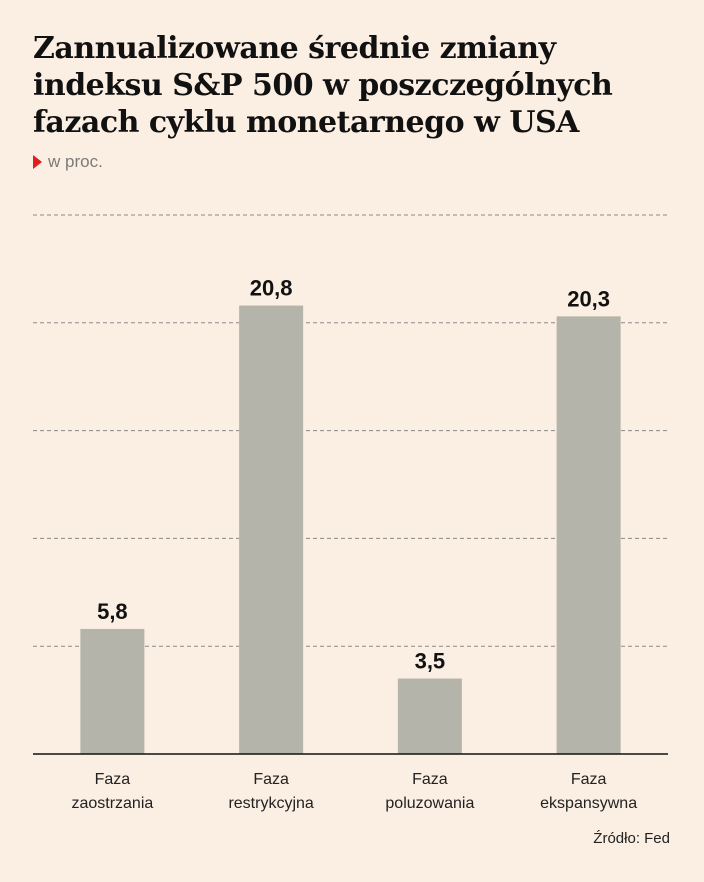 The image size is (704, 882). Describe the element at coordinates (588, 298) in the screenshot. I see `data-label-4: 20,3` at that location.